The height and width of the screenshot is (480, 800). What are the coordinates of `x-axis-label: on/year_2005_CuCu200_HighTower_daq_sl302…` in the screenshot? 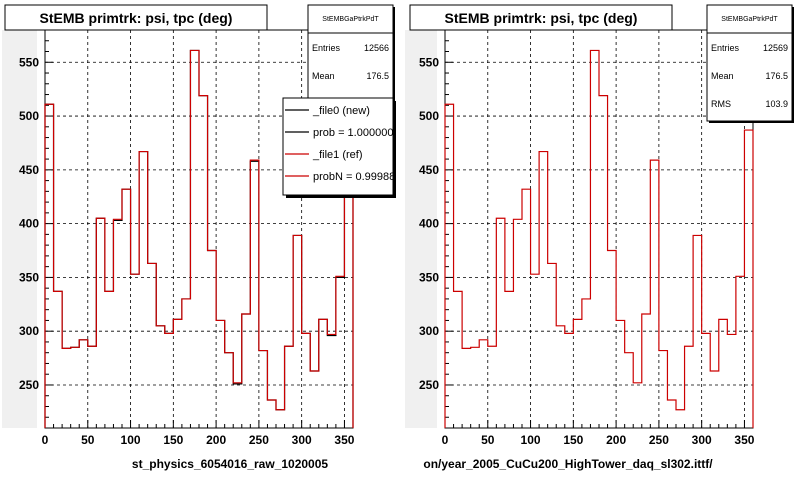 It's located at (568, 464).